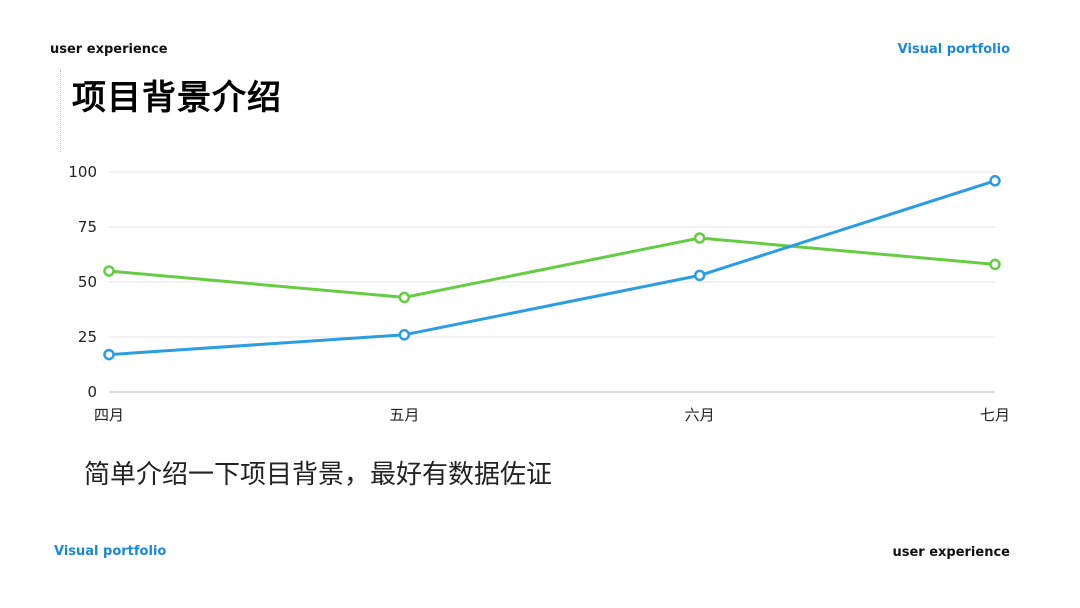 Image resolution: width=1080 pixels, height=608 pixels. What do you see at coordinates (110, 551) in the screenshot?
I see `footer-left-text: Visual portfolio` at bounding box center [110, 551].